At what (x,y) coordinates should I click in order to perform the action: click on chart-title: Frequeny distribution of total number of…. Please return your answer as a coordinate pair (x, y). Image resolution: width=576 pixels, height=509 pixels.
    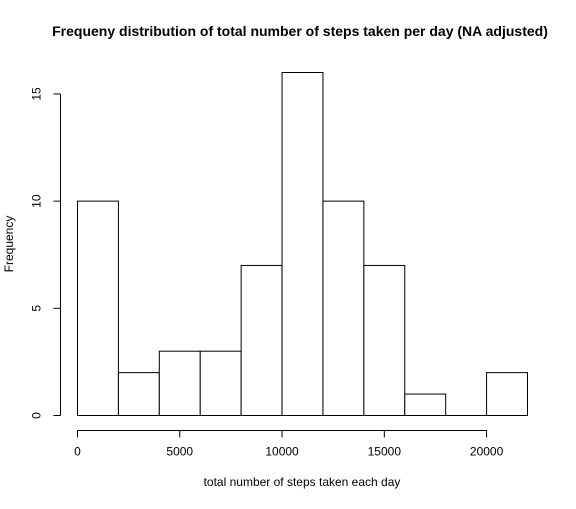
    Looking at the image, I should click on (300, 31).